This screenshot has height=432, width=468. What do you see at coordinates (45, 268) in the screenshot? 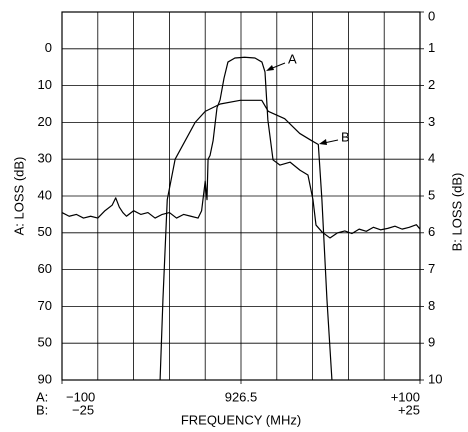
I see `y-tick-label: 60` at bounding box center [45, 268].